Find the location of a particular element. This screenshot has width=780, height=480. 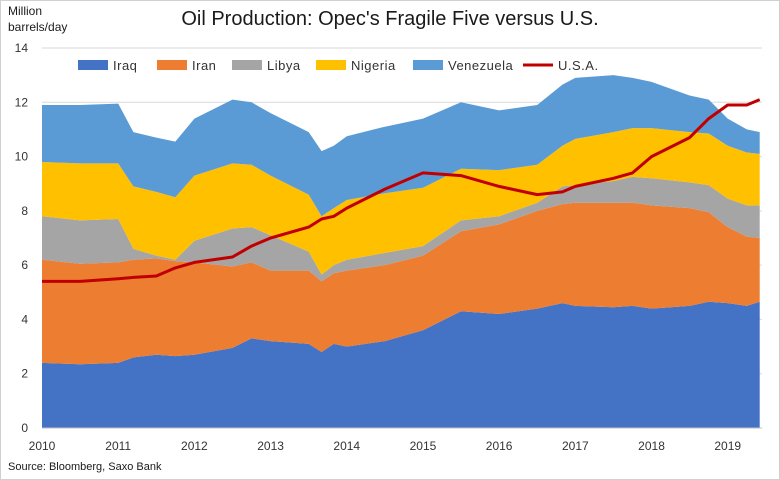

legend-label: Iraq is located at coordinates (125, 65).